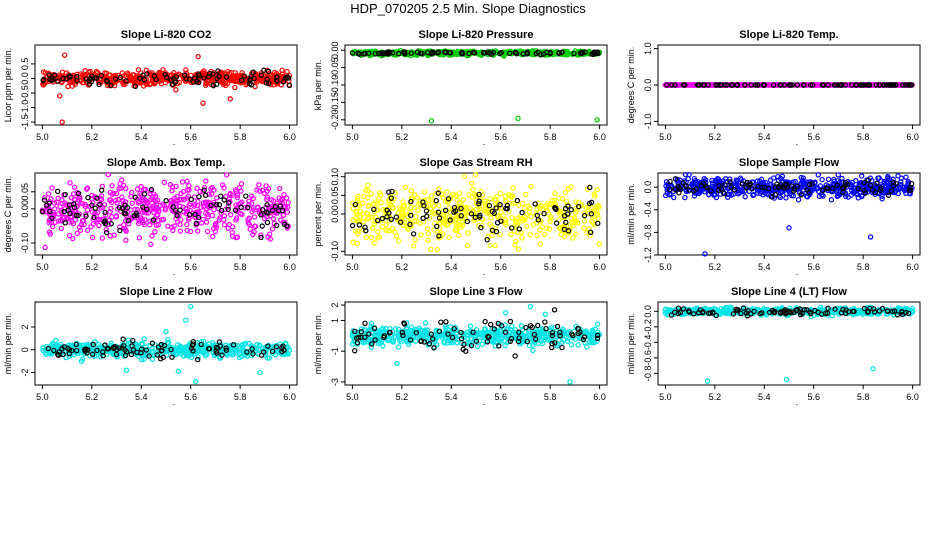  What do you see at coordinates (789, 163) in the screenshot?
I see `panel-title: Slope Sample Flow` at bounding box center [789, 163].